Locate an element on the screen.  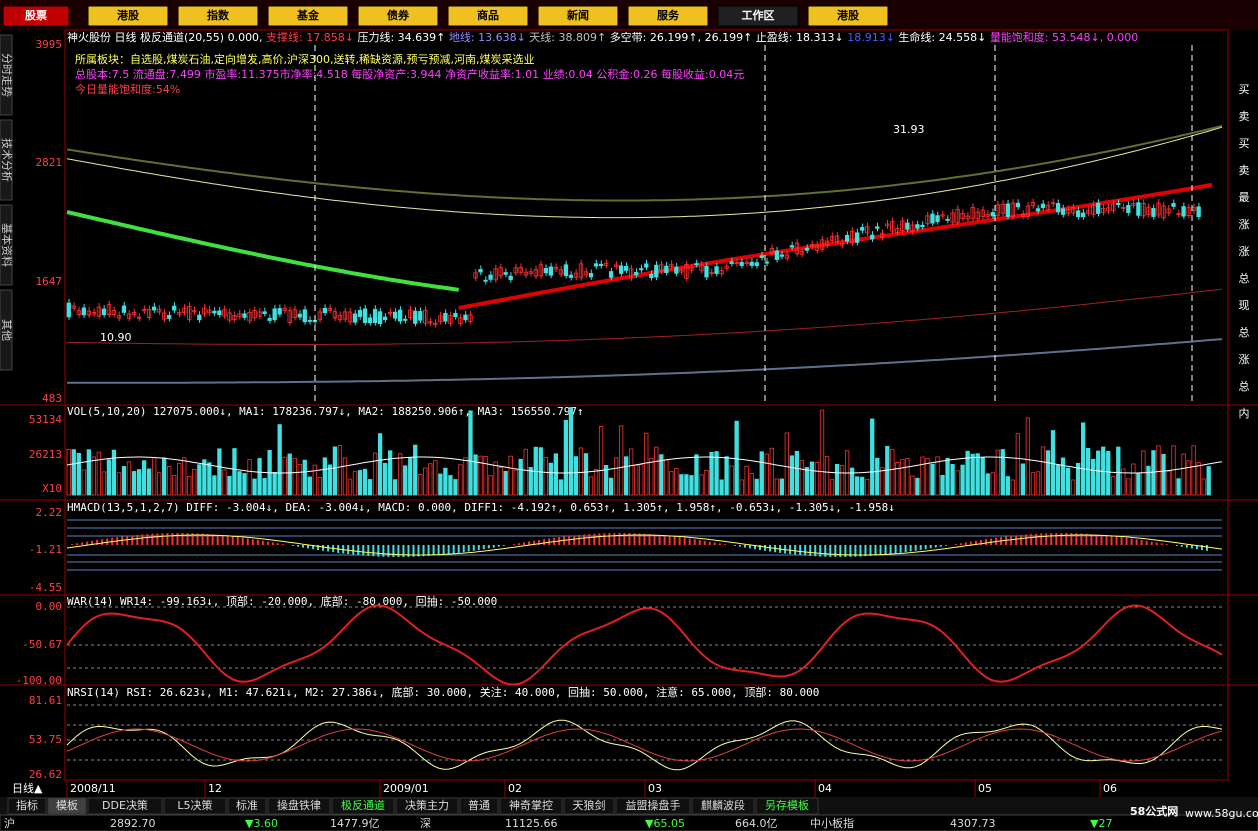
menu-label: 服务 is located at coordinates (668, 15).